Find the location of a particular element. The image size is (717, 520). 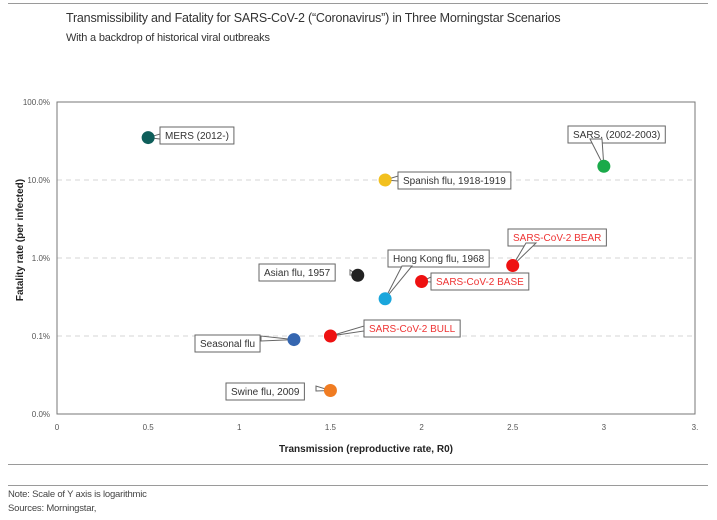

point-label: SARS, (2002-2003) is located at coordinates (616, 135).